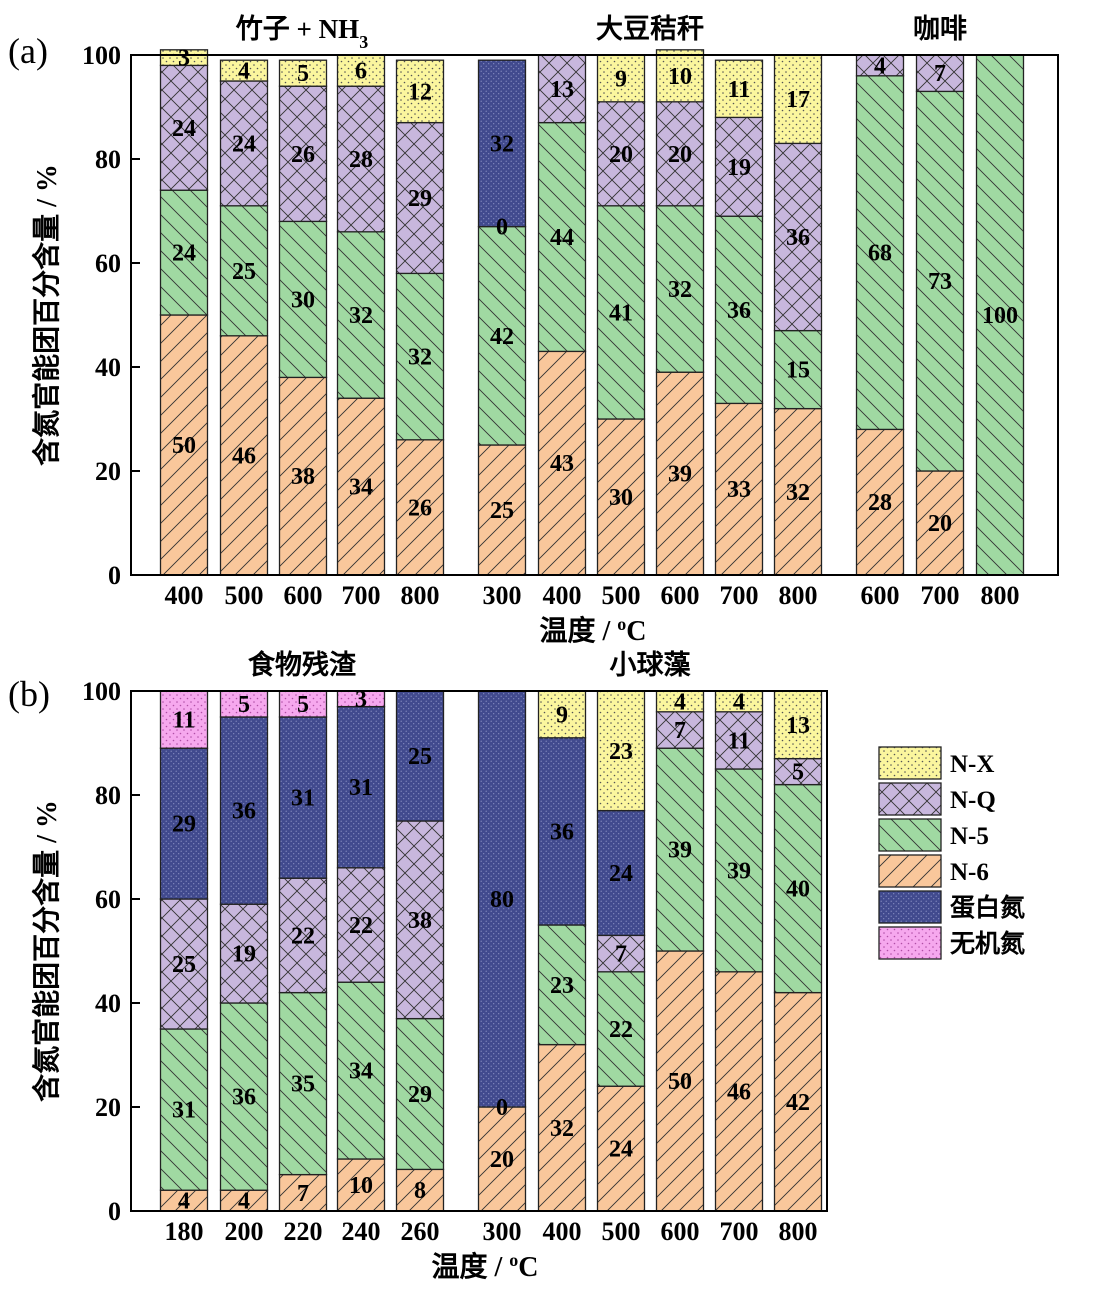 The width and height of the screenshot is (1104, 1294). I want to click on data-label: 30, so click(621, 498).